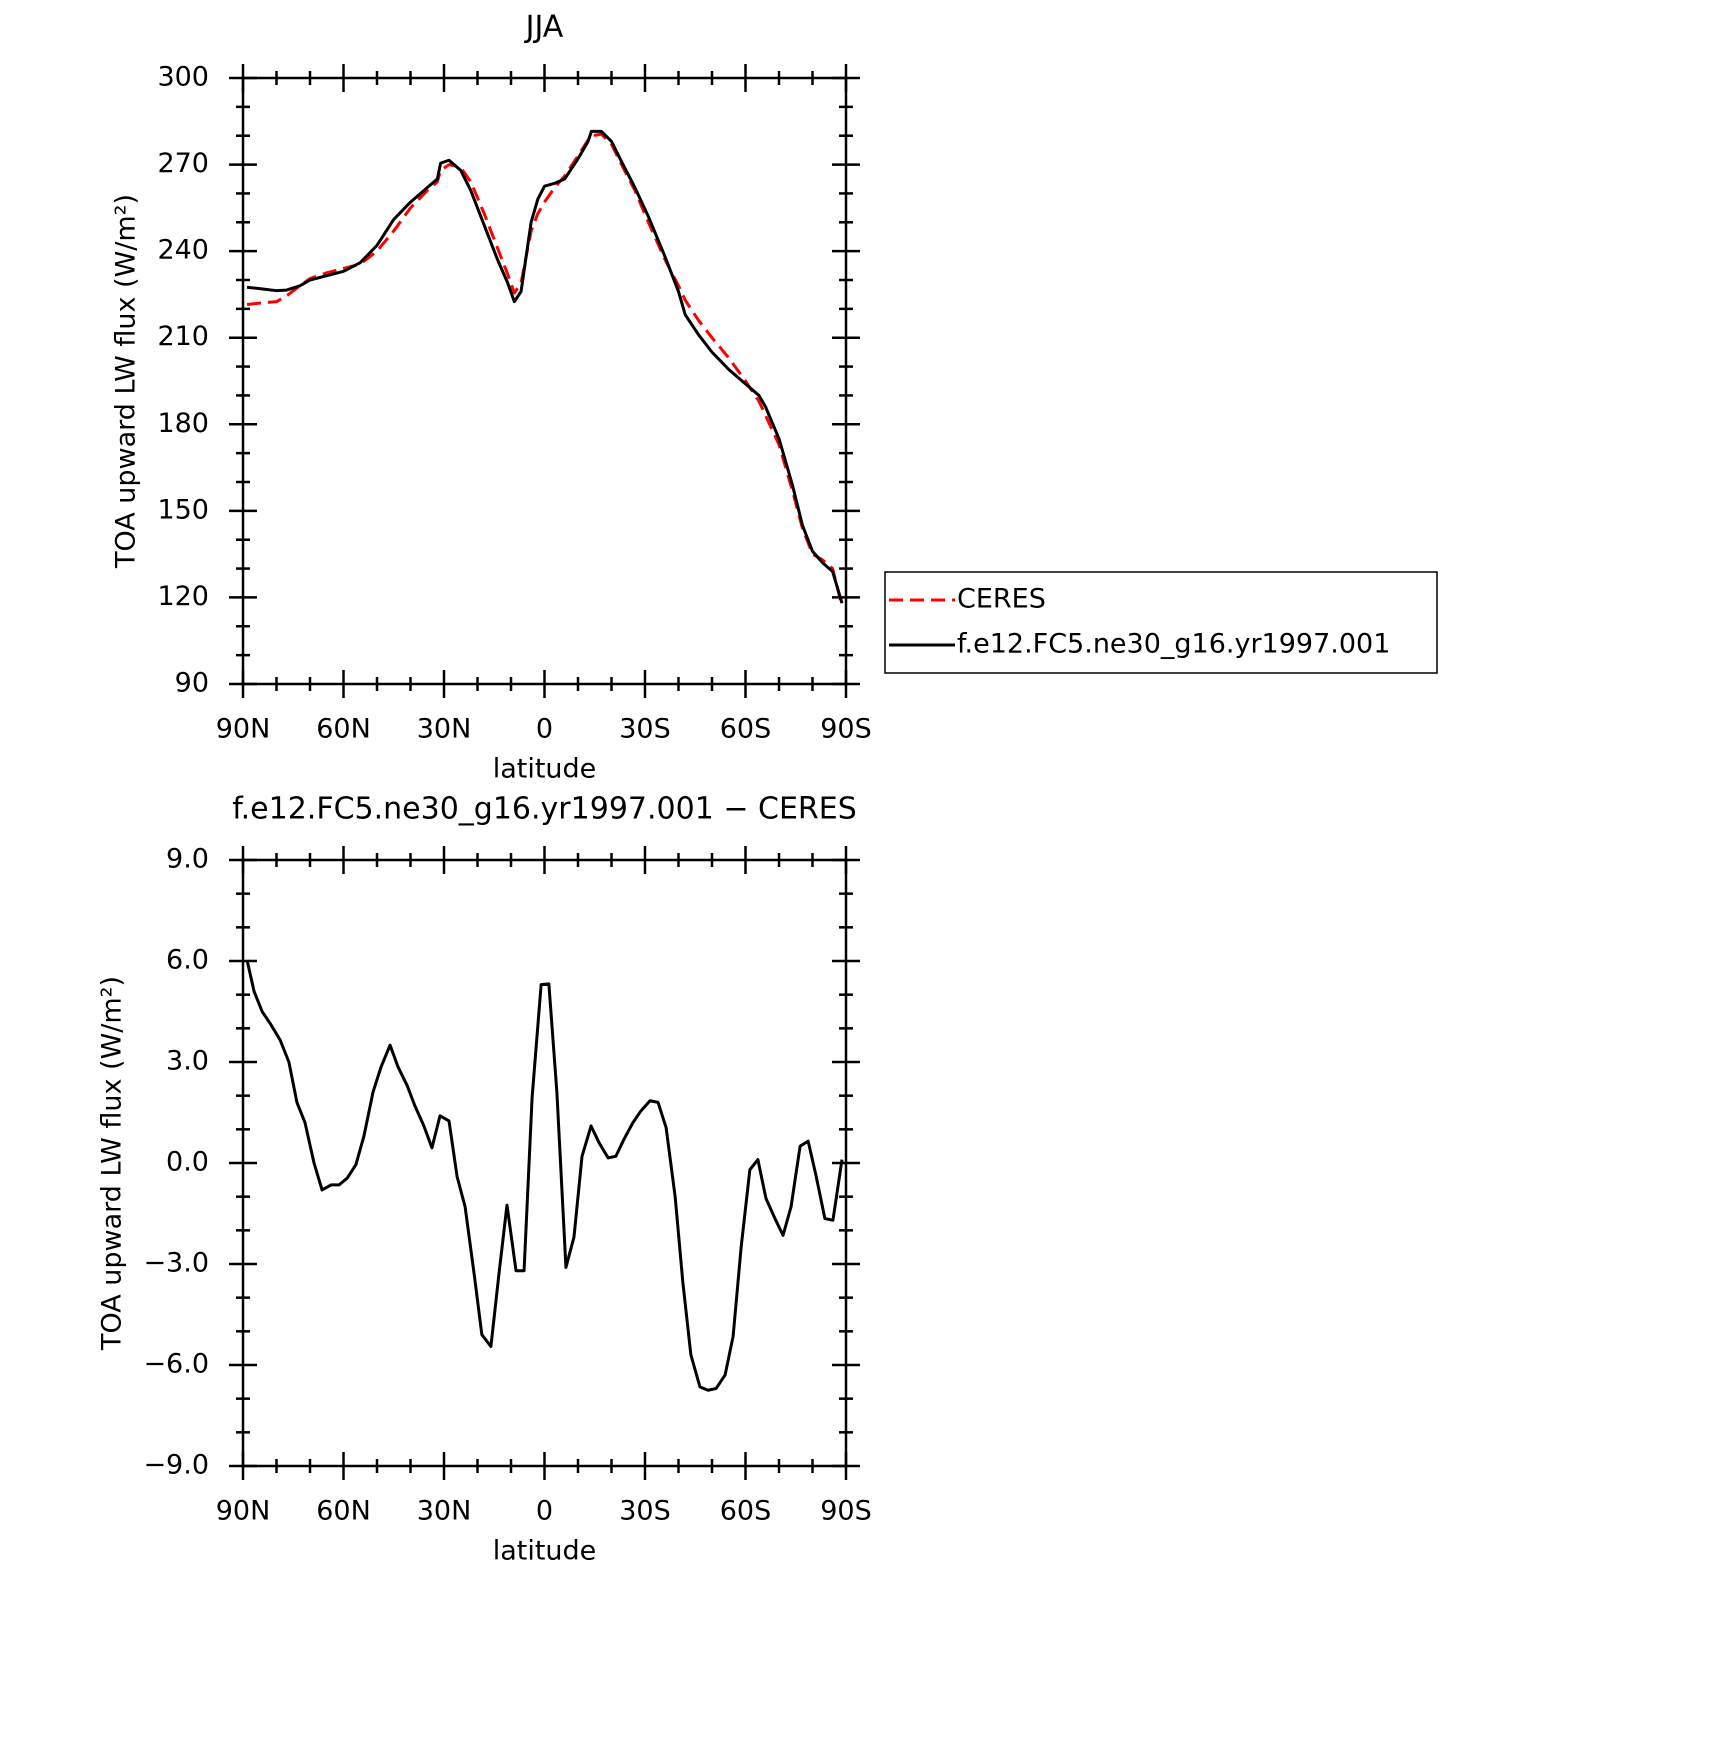  What do you see at coordinates (187, 1061) in the screenshot?
I see `y-tick-label: 3.0` at bounding box center [187, 1061].